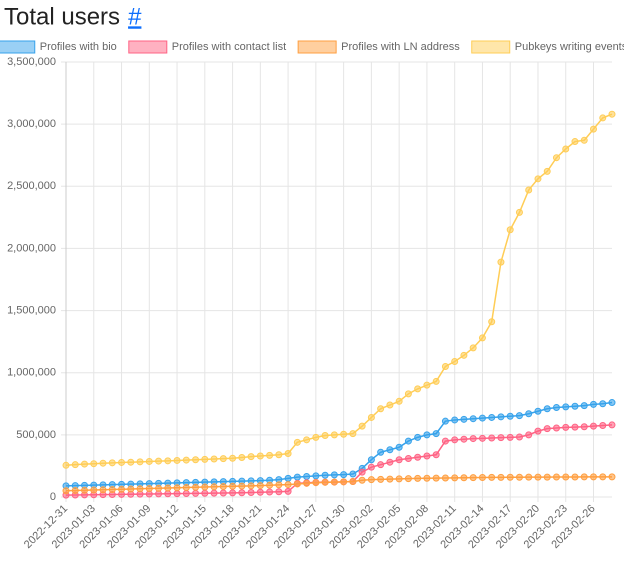 This screenshot has width=624, height=569. What do you see at coordinates (400, 47) in the screenshot?
I see `legend-label: Profiles with LN address` at bounding box center [400, 47].